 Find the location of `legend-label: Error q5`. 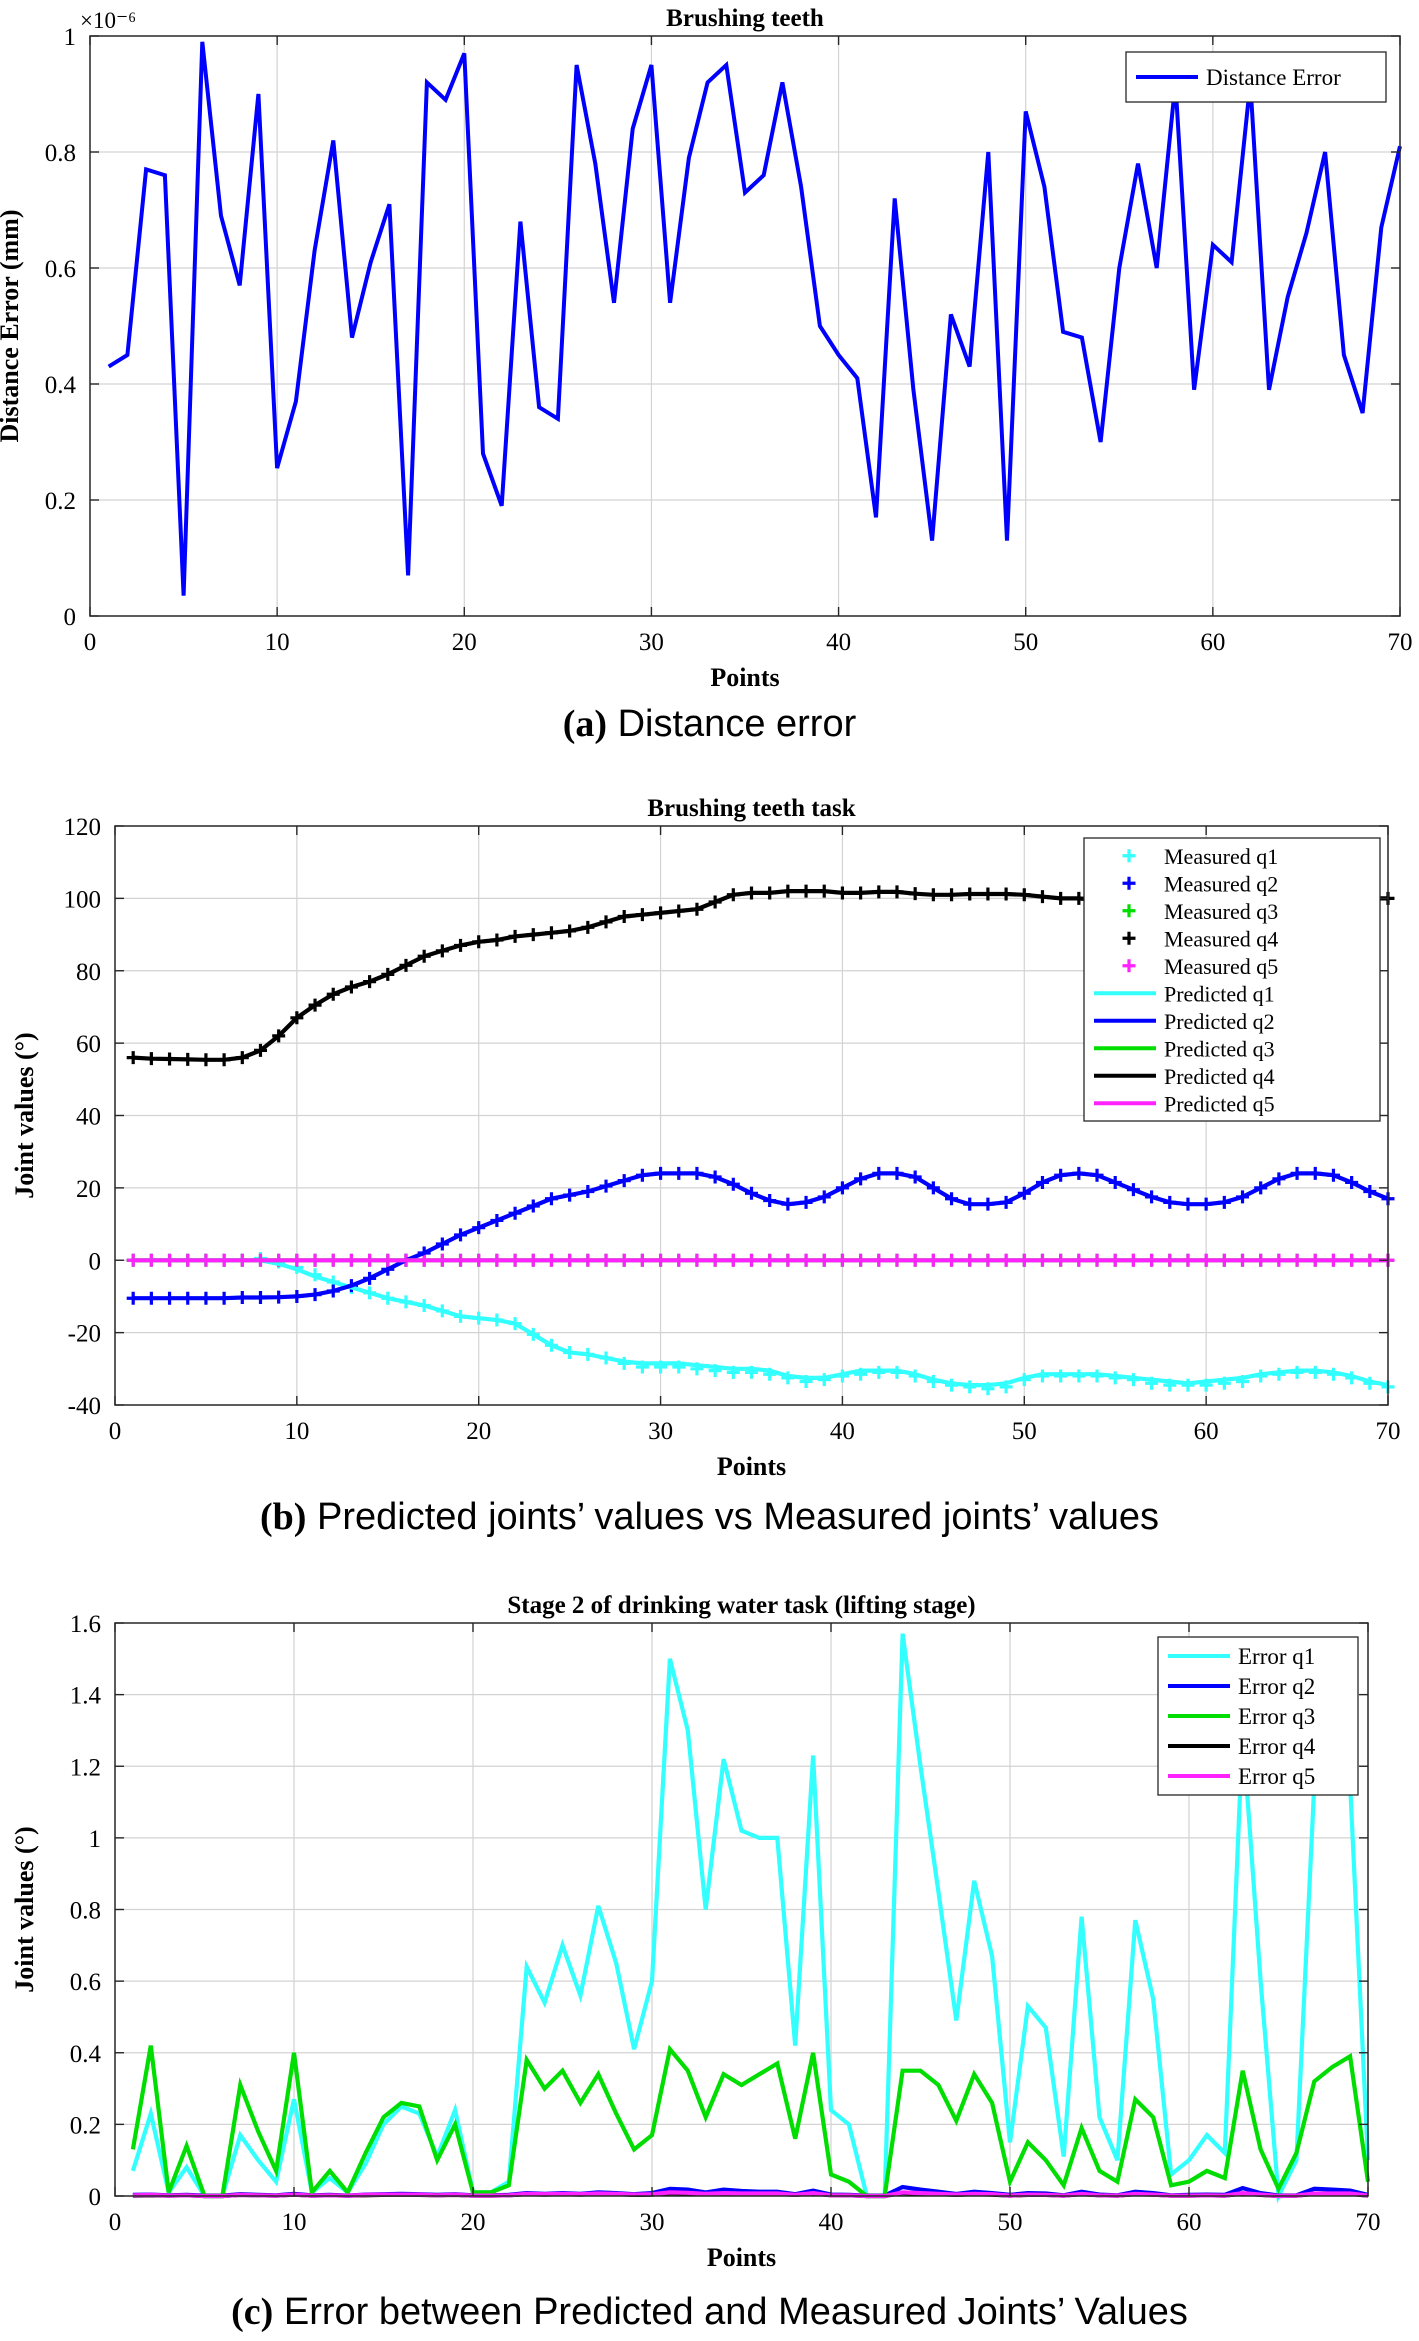

legend-label: Error q5 is located at coordinates (1276, 1776).